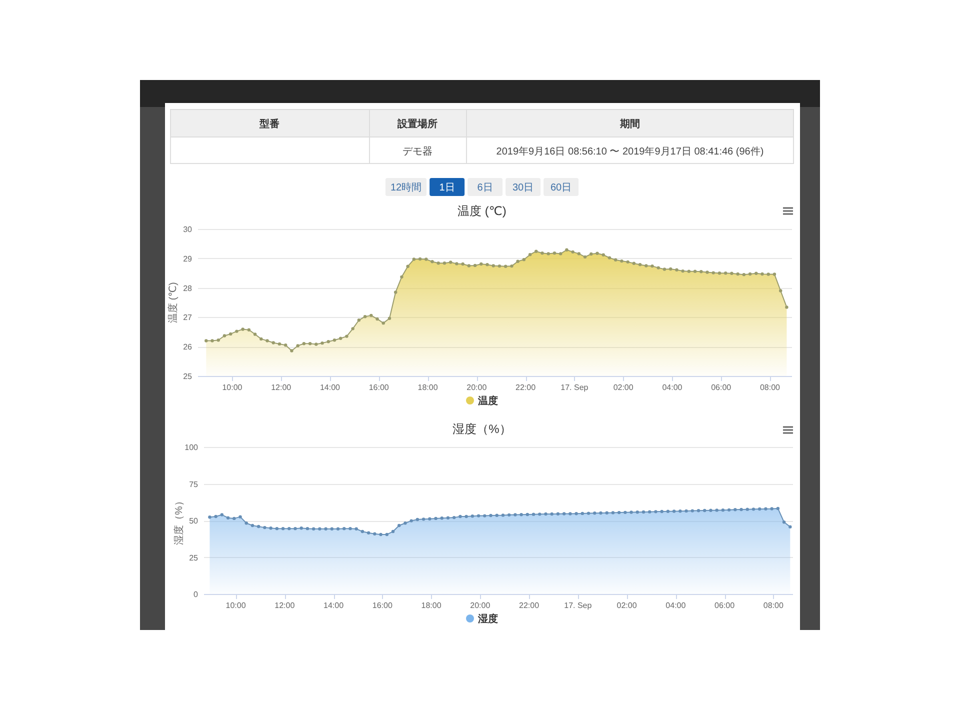 This screenshot has width=960, height=720. What do you see at coordinates (485, 187) in the screenshot?
I see `button: 6日` at bounding box center [485, 187].